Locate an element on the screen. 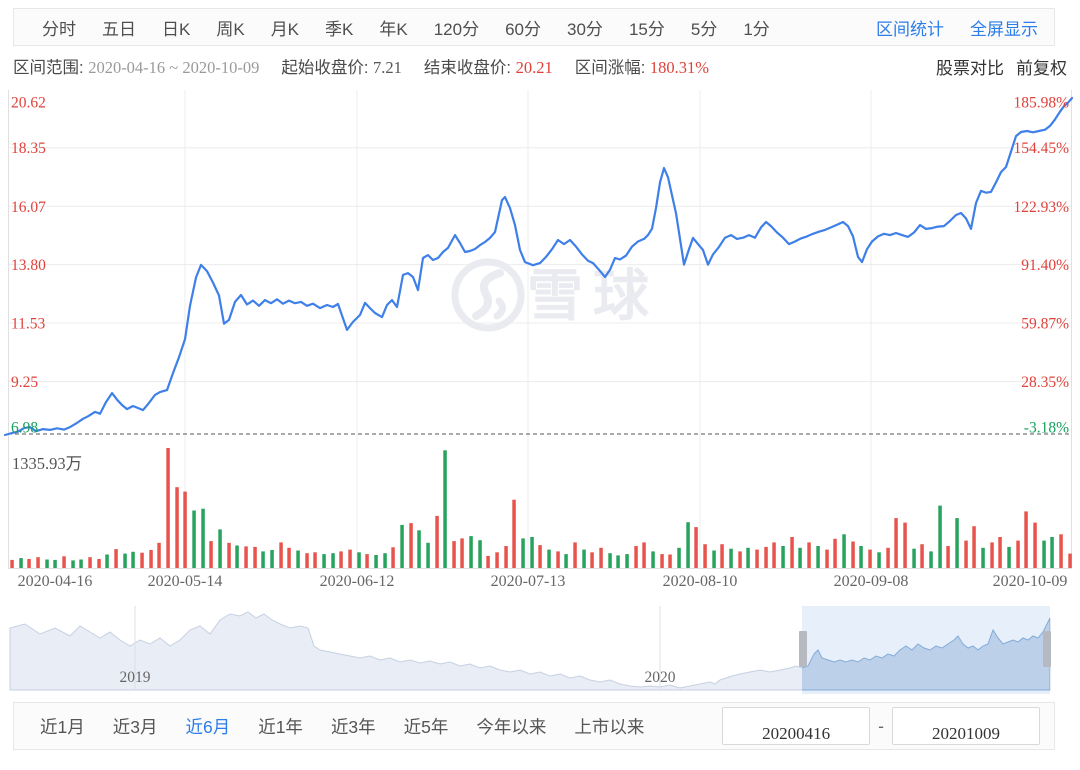 The width and height of the screenshot is (1080, 770). xueqiu-watermark-icon is located at coordinates (488, 295).